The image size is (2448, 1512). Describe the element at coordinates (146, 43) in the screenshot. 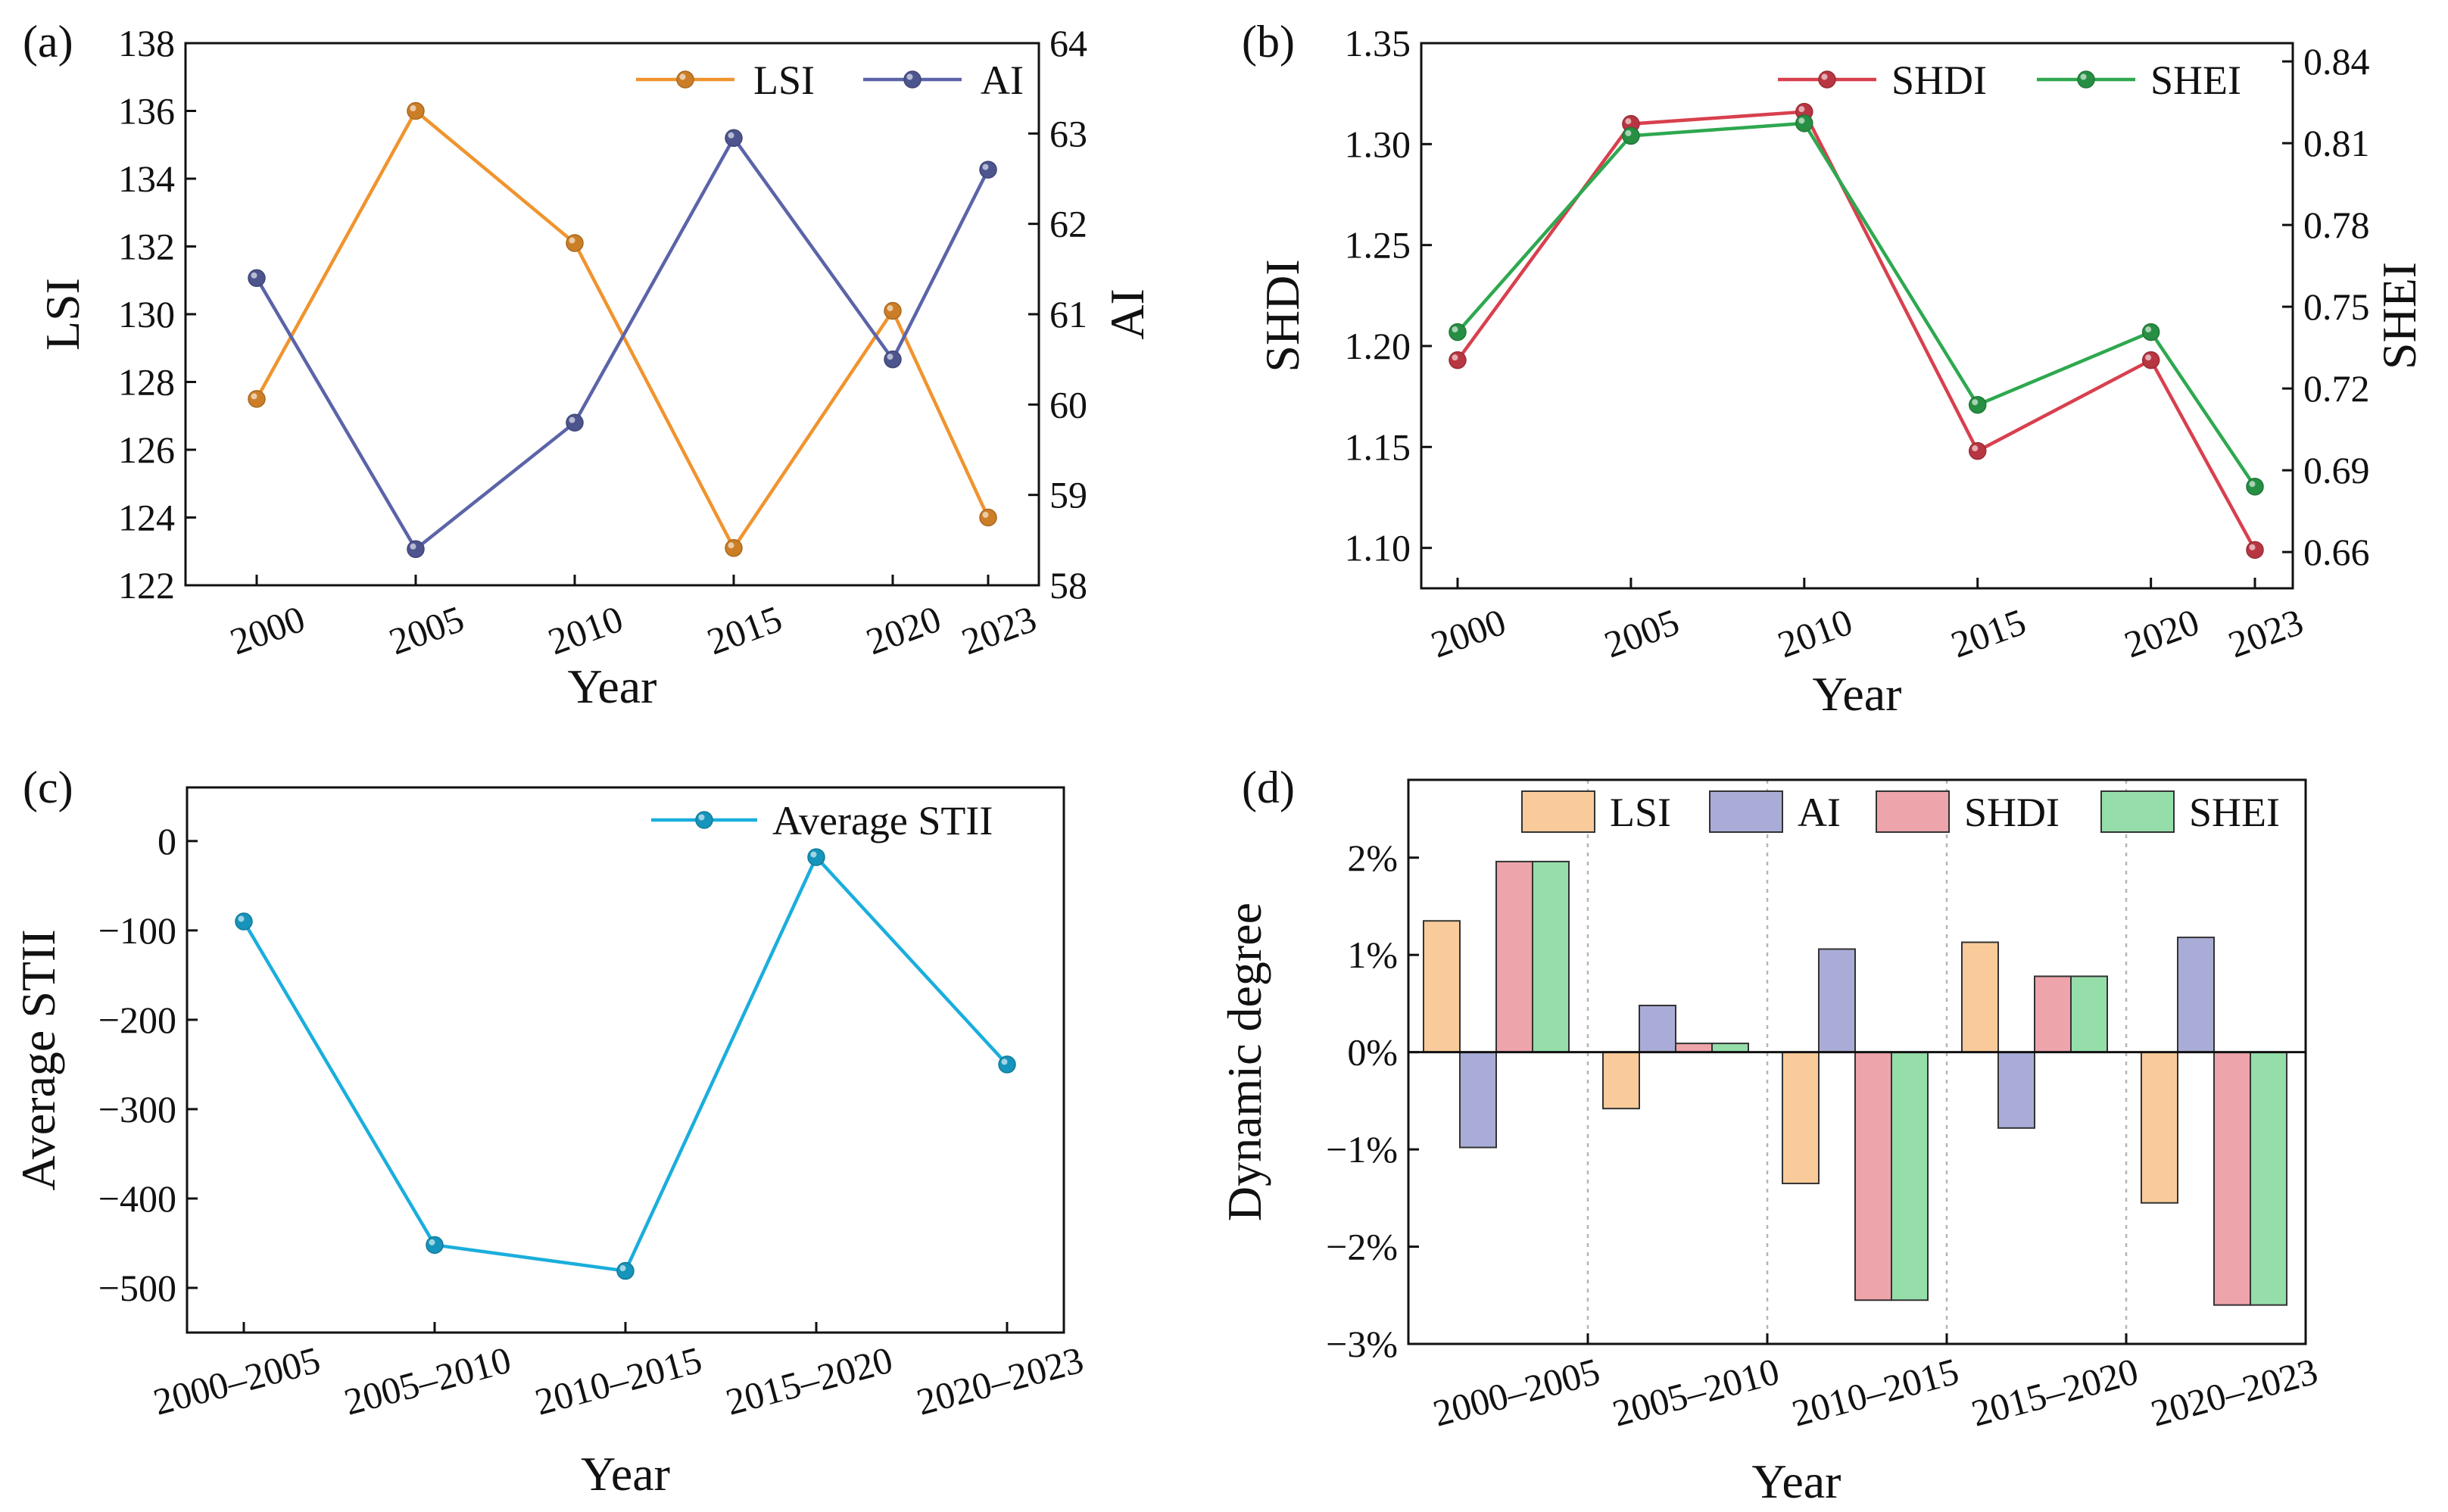

I see `y-tick-label: 138` at that location.